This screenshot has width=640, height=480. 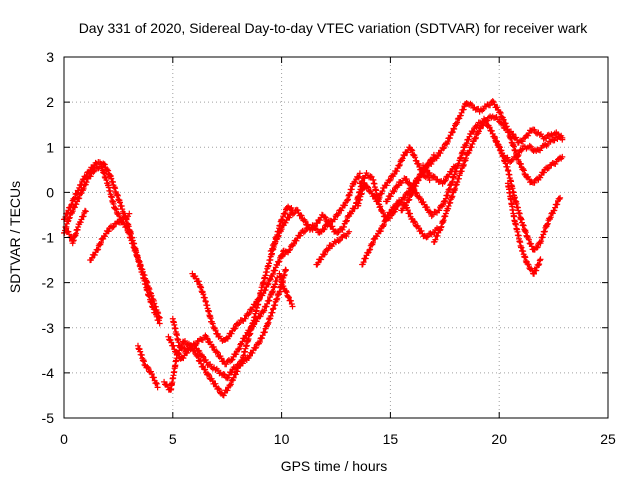 I want to click on satellite-track-12-markers, so click(x=286, y=290).